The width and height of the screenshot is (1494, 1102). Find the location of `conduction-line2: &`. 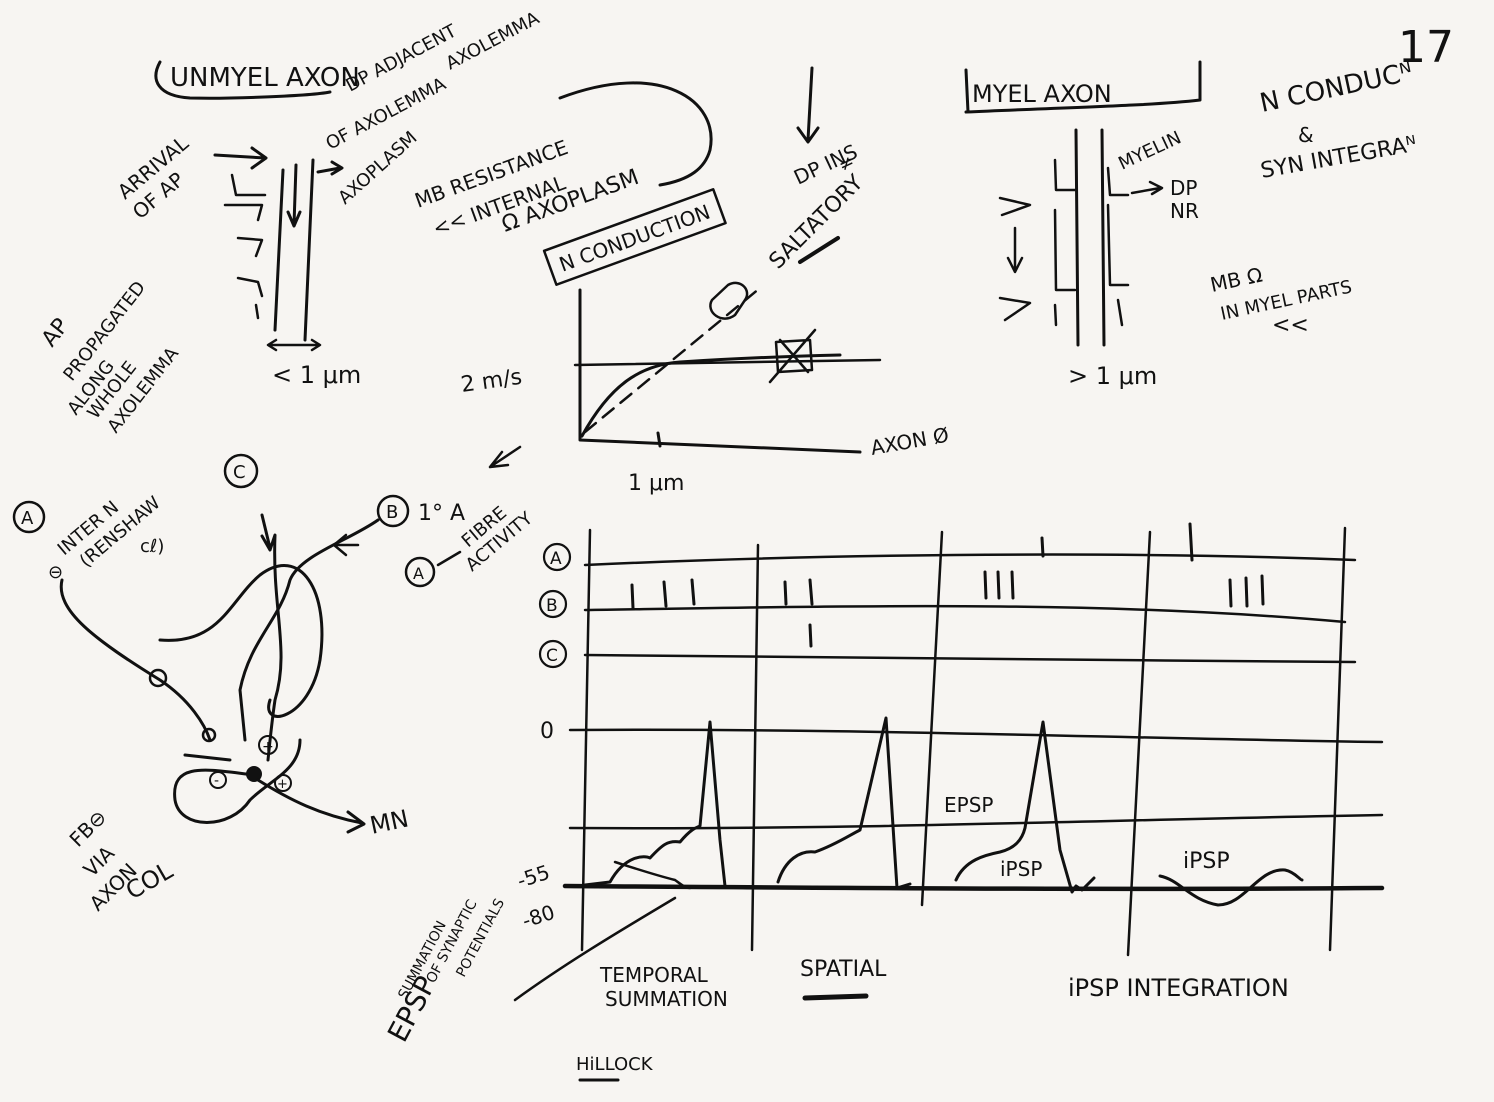

conduction-line2: & is located at coordinates (1306, 135).